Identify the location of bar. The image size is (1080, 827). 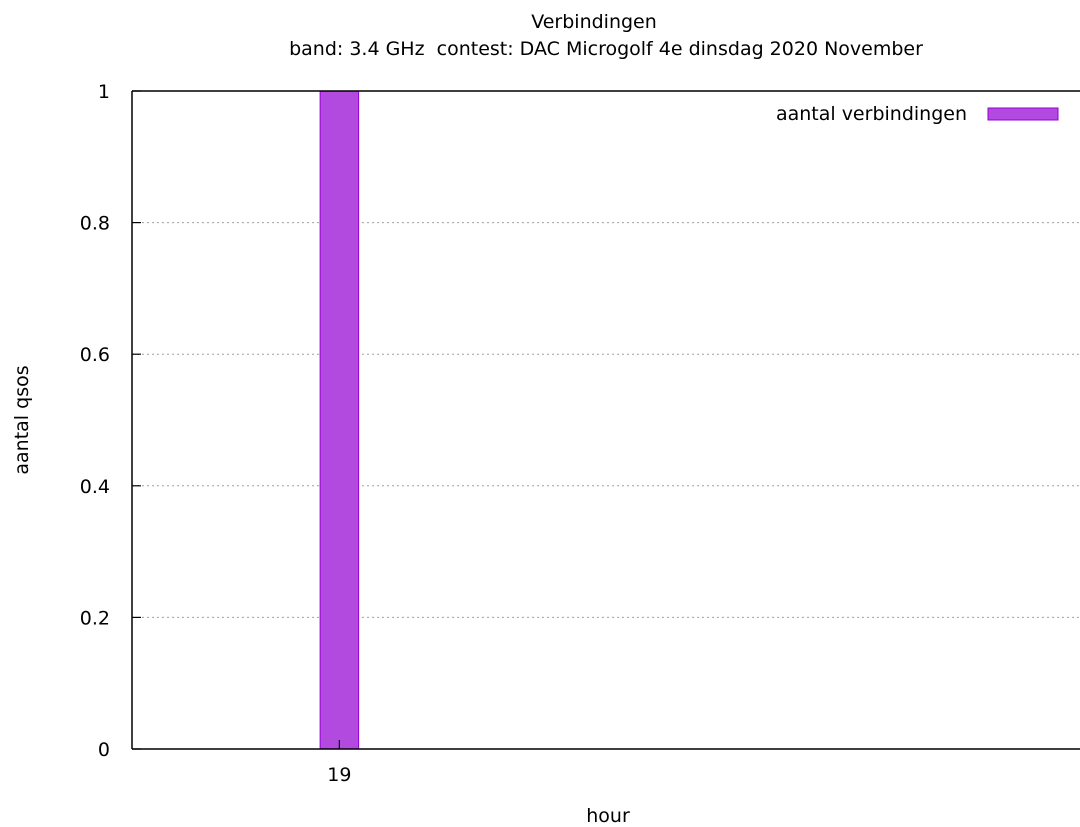
(339, 420).